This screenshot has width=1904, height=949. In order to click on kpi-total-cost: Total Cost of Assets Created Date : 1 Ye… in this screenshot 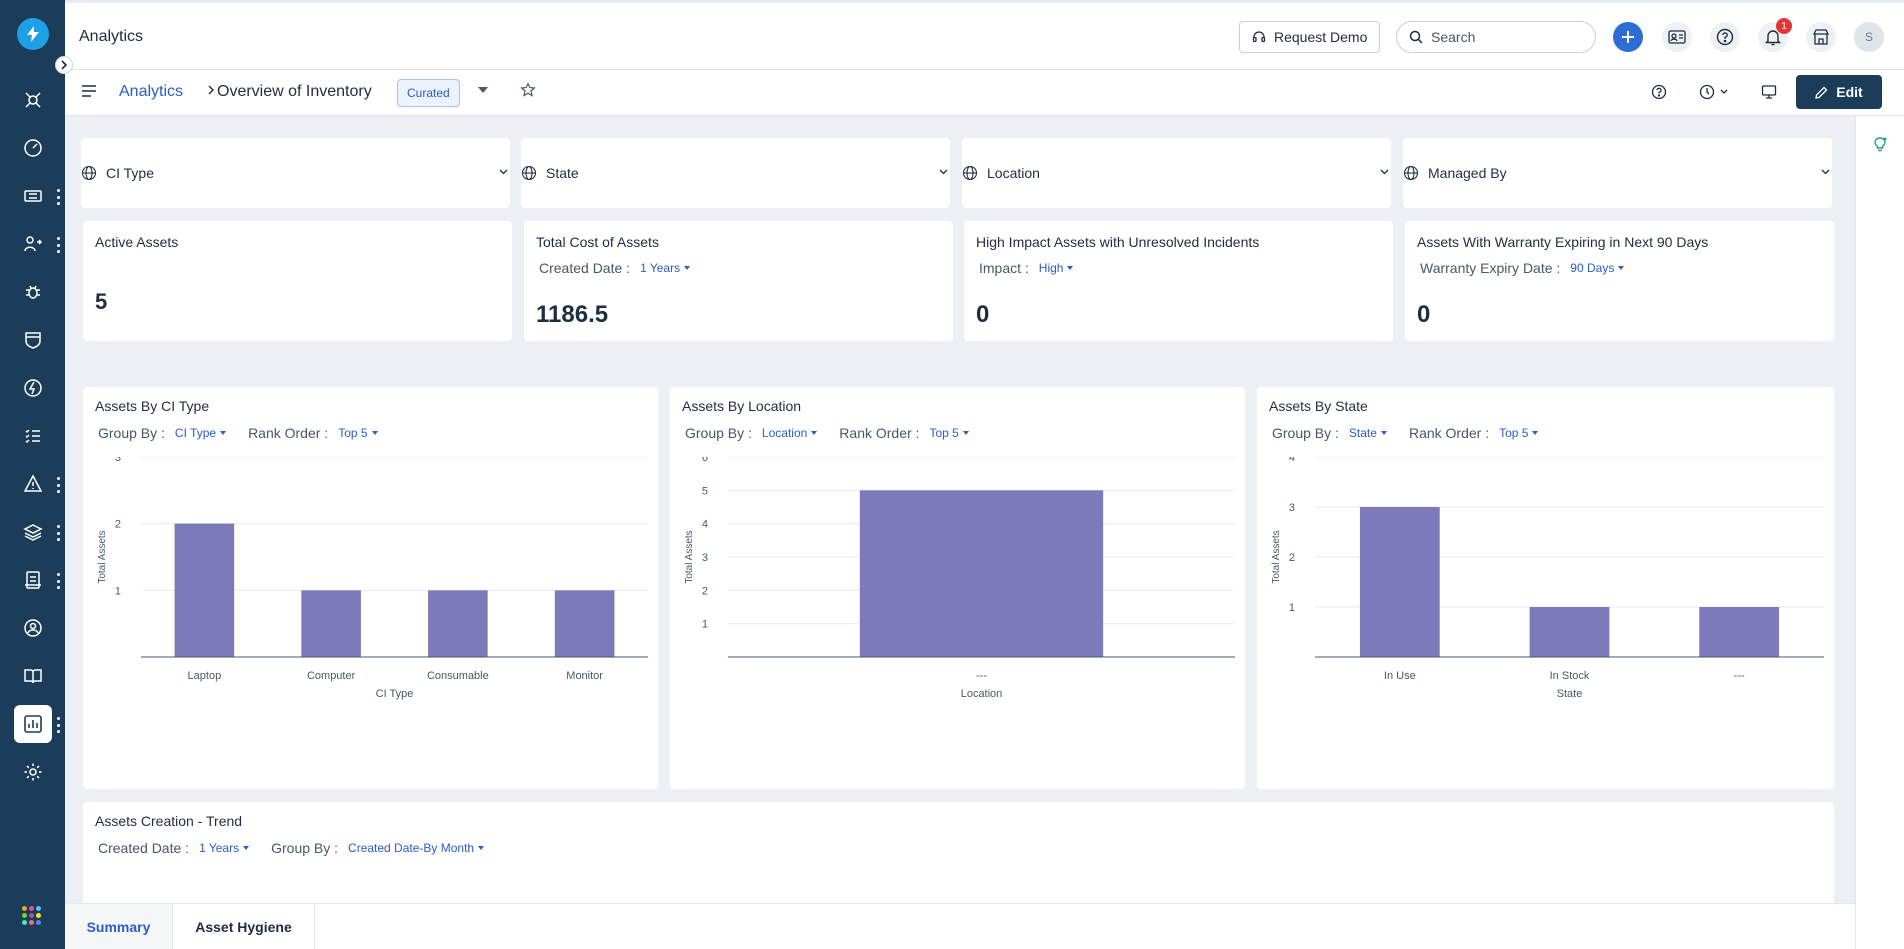, I will do `click(738, 281)`.